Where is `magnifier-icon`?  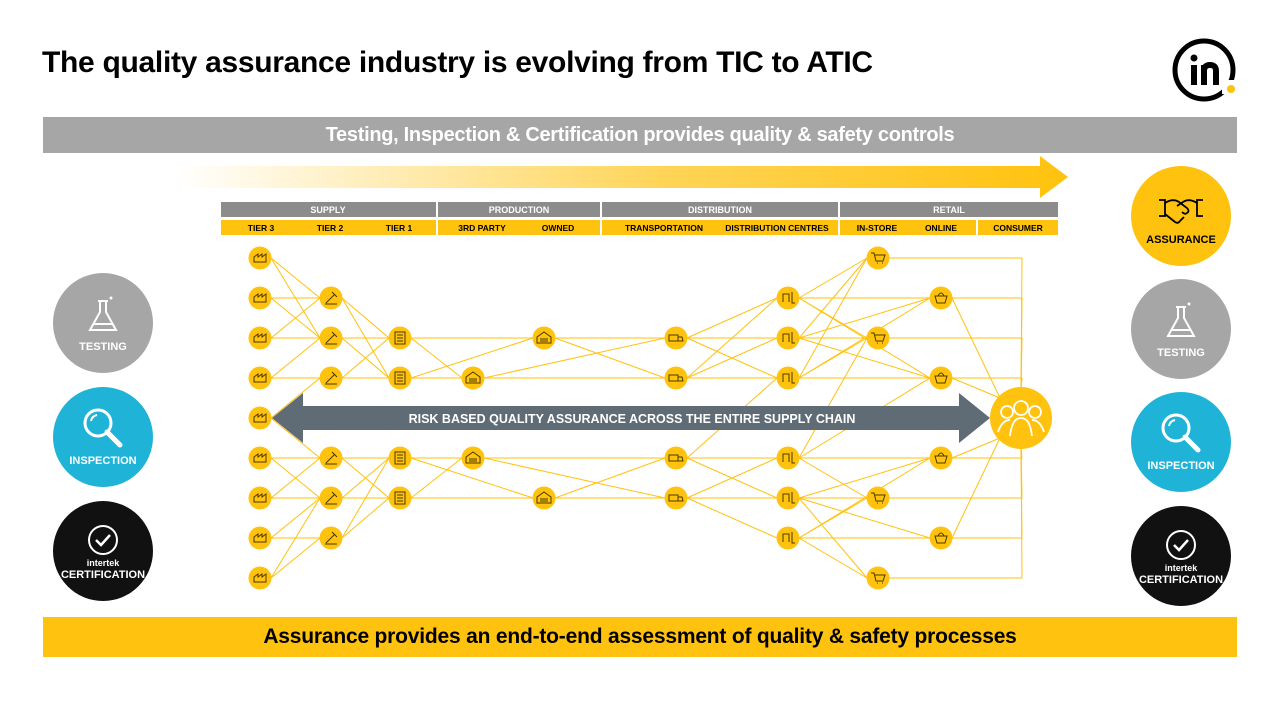
magnifier-icon is located at coordinates (103, 428).